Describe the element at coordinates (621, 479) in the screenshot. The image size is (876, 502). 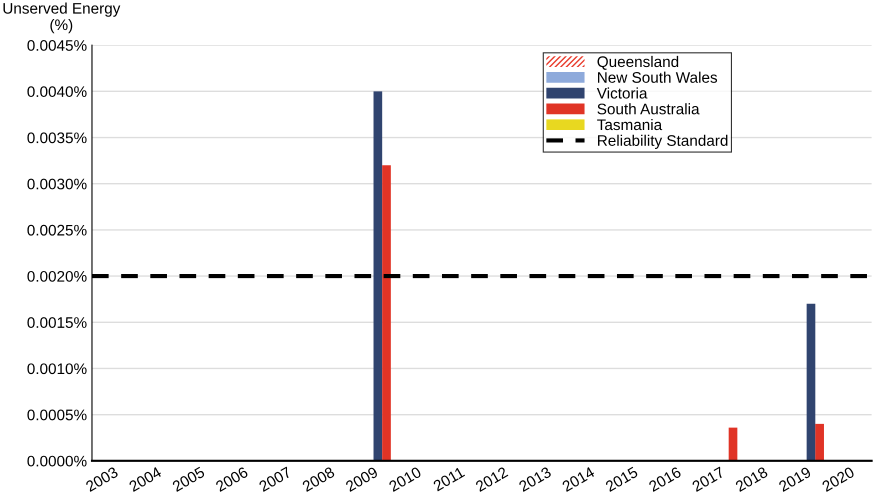
I see `x-tick-label: 2015` at that location.